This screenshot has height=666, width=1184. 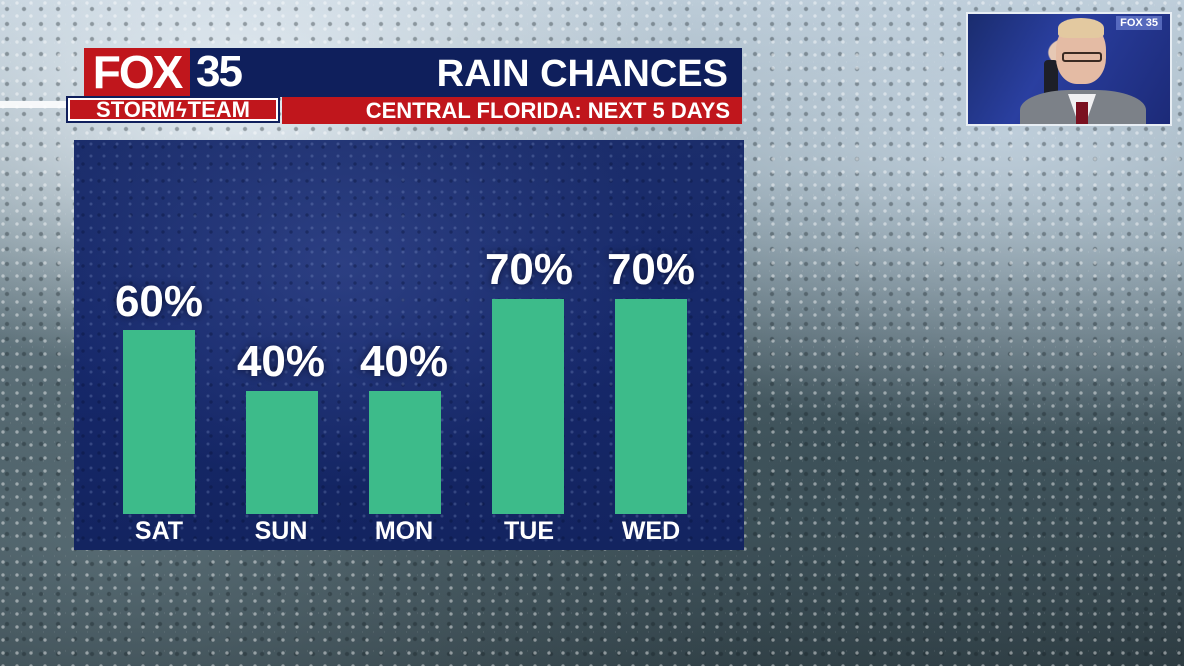 What do you see at coordinates (218, 109) in the screenshot?
I see `team-label: TEAM` at bounding box center [218, 109].